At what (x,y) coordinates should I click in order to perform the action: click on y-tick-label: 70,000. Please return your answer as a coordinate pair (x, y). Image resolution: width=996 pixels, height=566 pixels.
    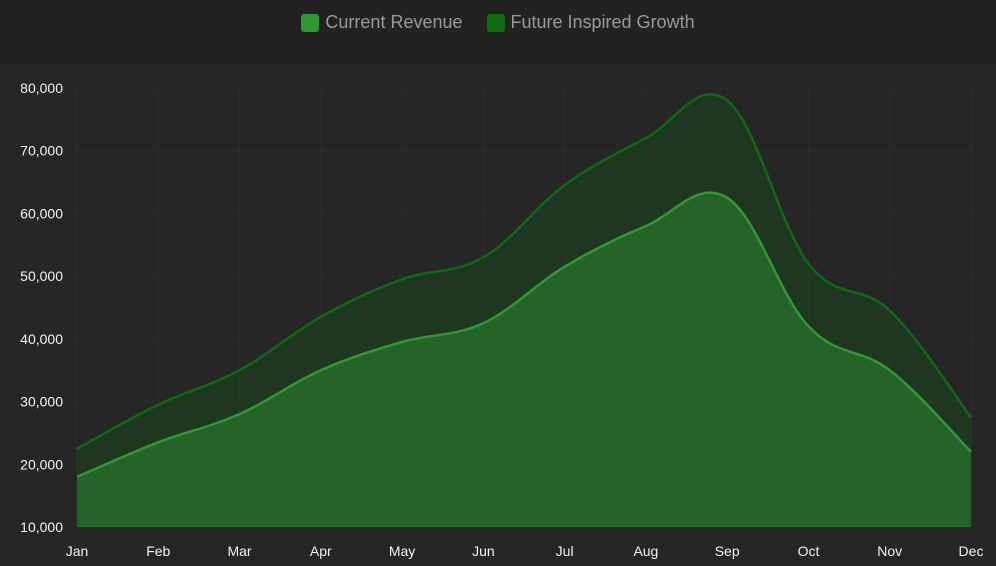
    Looking at the image, I should click on (41, 151).